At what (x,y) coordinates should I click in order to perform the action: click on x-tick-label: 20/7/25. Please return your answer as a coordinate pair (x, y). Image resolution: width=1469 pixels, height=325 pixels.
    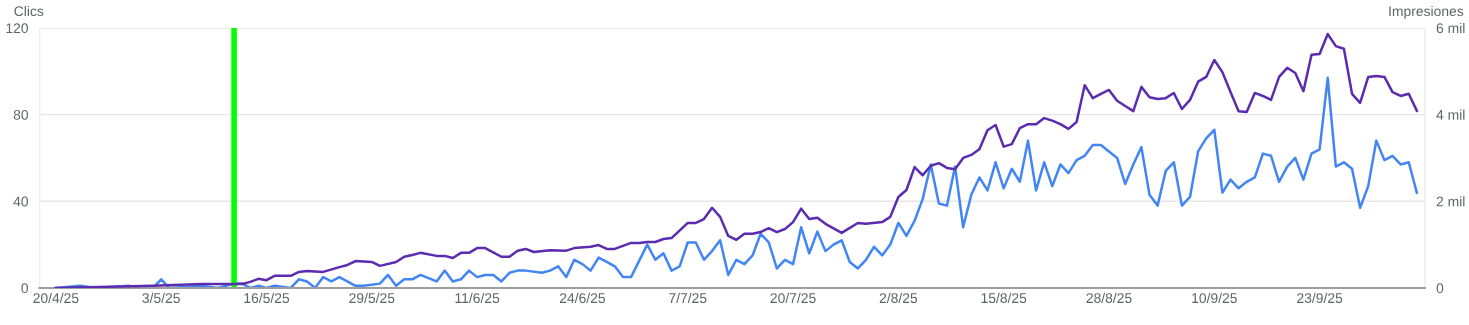
    Looking at the image, I should click on (793, 298).